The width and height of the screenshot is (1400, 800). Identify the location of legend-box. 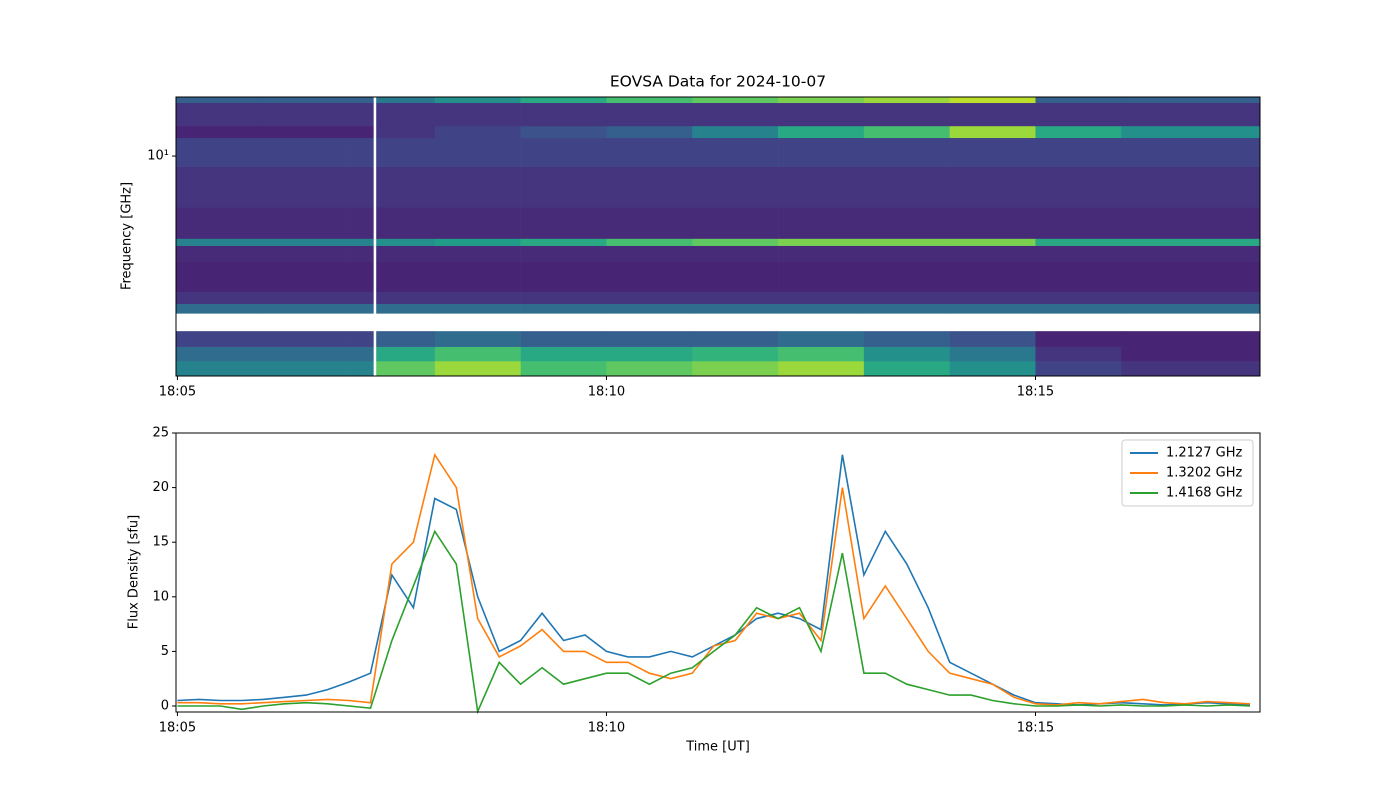
(1187, 473).